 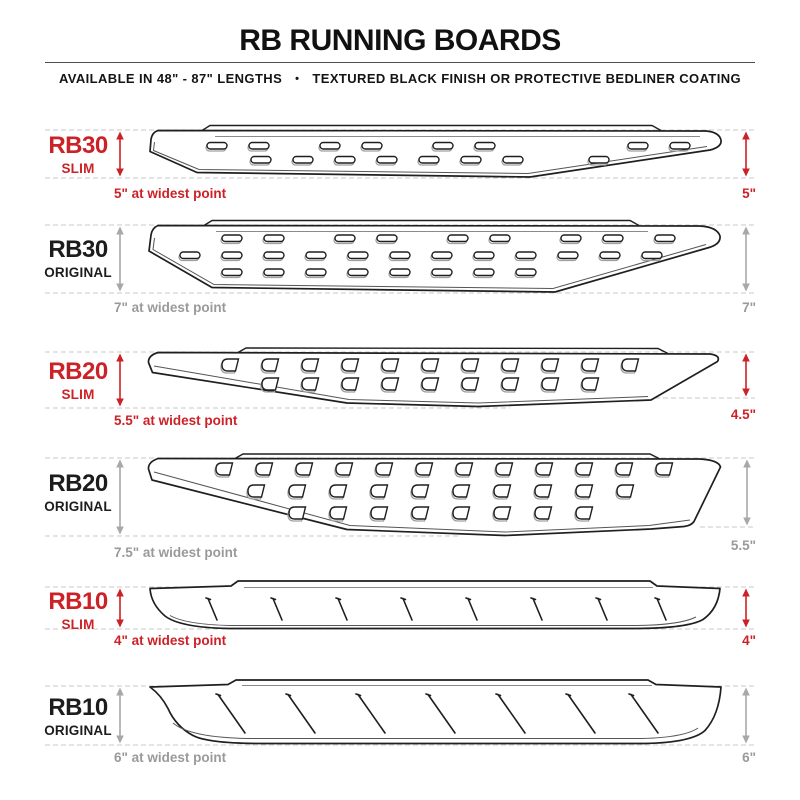 I want to click on board-graphic-rb10-original, so click(x=400, y=712).